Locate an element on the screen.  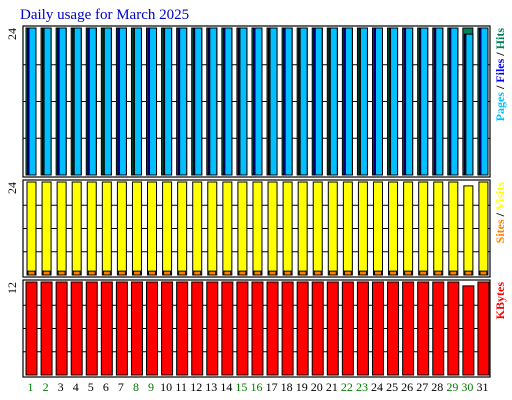
x-tick-label-day-5: 5 is located at coordinates (91, 387).